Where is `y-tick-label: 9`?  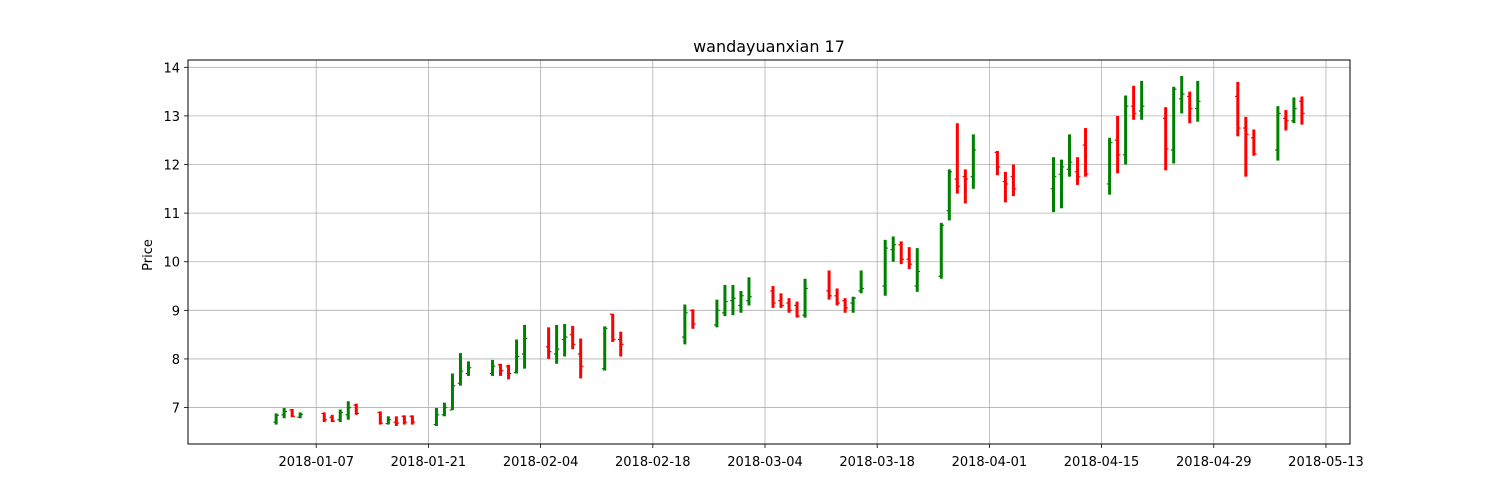 y-tick-label: 9 is located at coordinates (176, 311).